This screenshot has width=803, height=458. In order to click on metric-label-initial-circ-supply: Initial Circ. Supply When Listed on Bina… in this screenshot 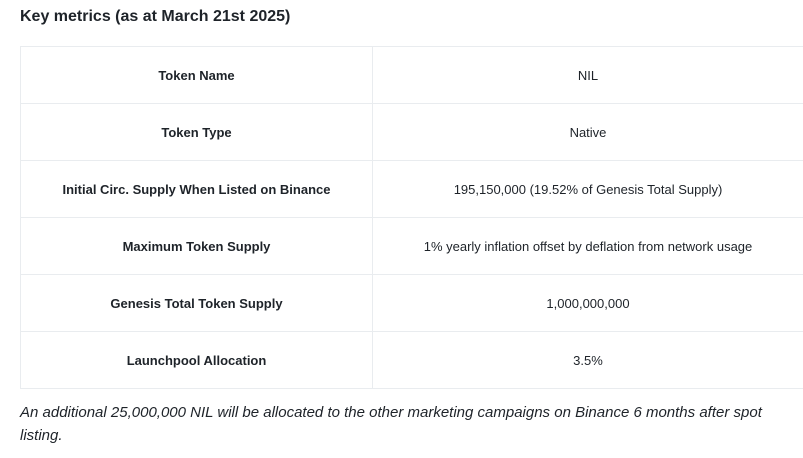, I will do `click(196, 189)`.